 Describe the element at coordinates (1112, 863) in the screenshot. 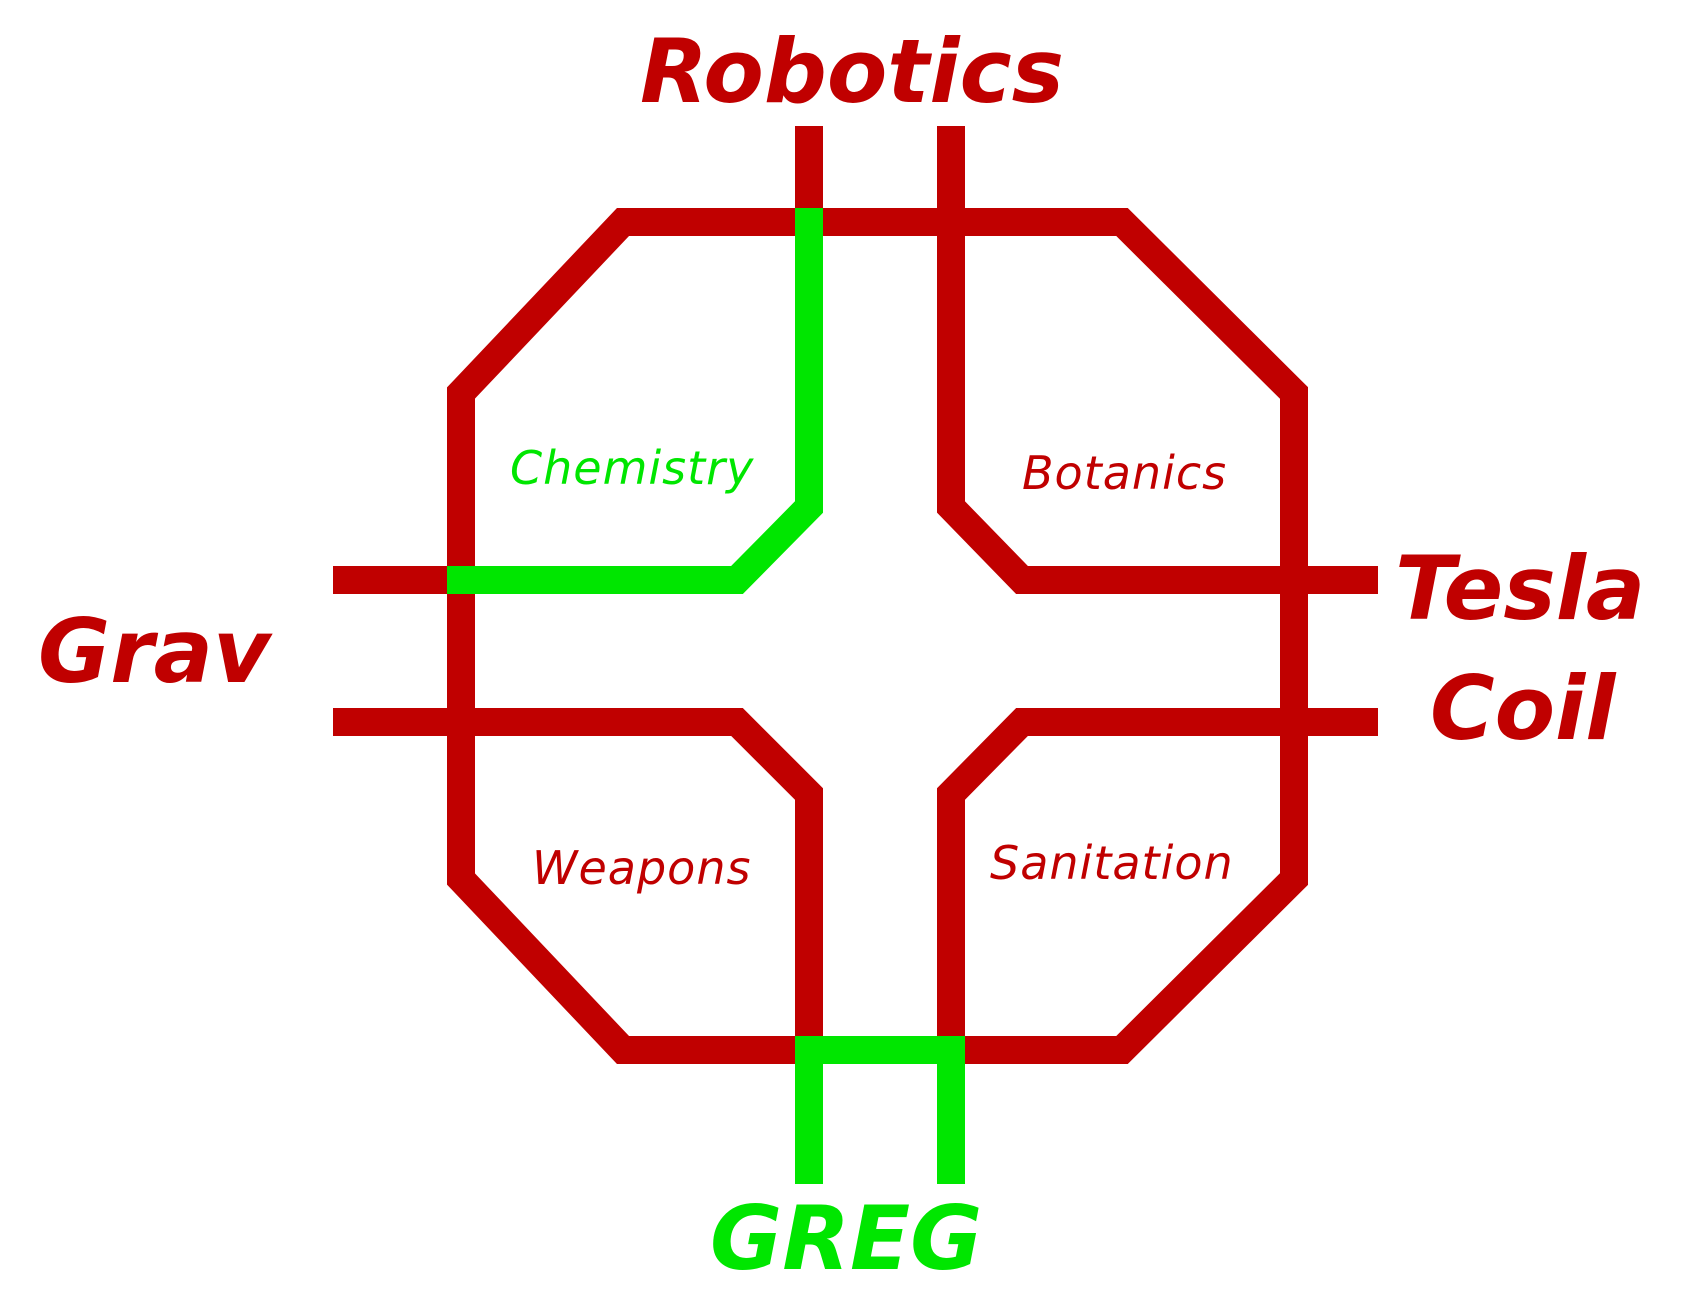

I see `sanitation-label: Sanitation` at that location.